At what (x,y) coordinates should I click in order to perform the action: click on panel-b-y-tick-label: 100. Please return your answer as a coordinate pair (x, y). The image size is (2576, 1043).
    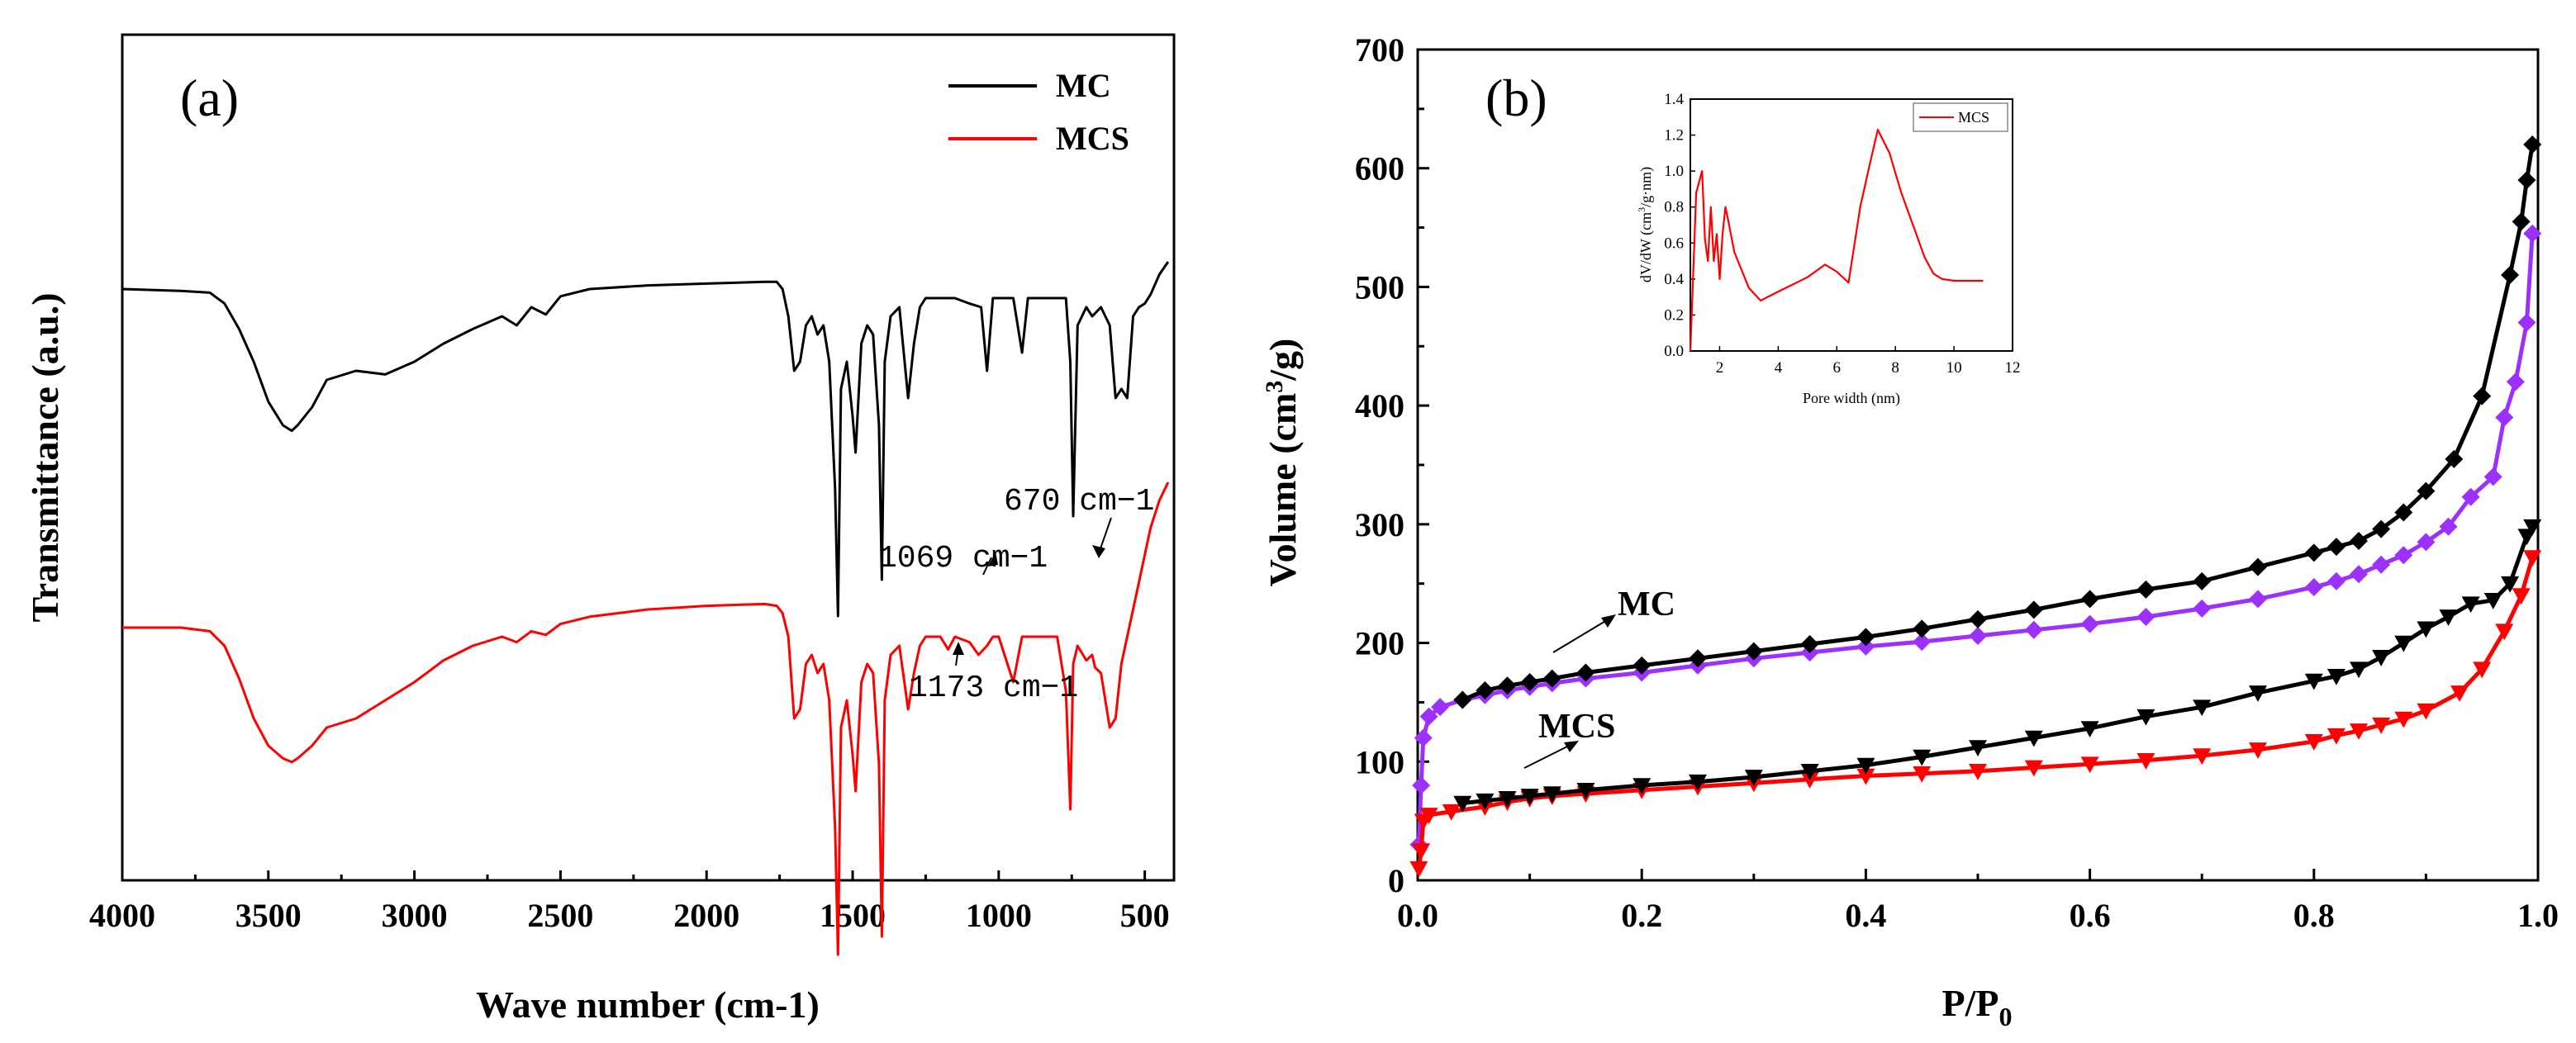
    Looking at the image, I should click on (1379, 762).